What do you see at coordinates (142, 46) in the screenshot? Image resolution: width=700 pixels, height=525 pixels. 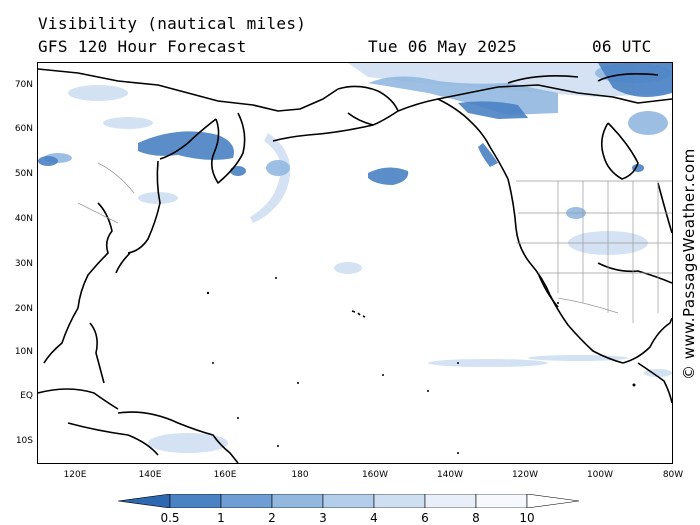 I see `forecast-subtitle: GFS 120 Hour Forecast` at bounding box center [142, 46].